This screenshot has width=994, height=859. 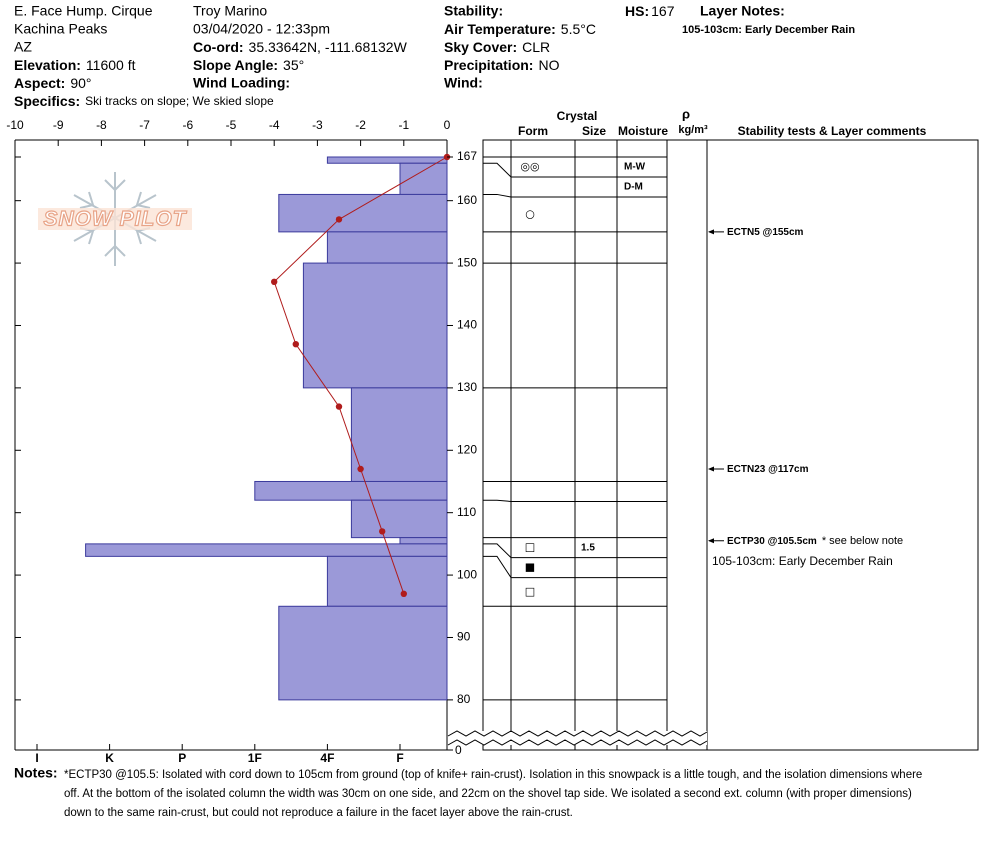 I want to click on stability-test: ECTP30 @105.5cm * see below note, so click(x=815, y=541).